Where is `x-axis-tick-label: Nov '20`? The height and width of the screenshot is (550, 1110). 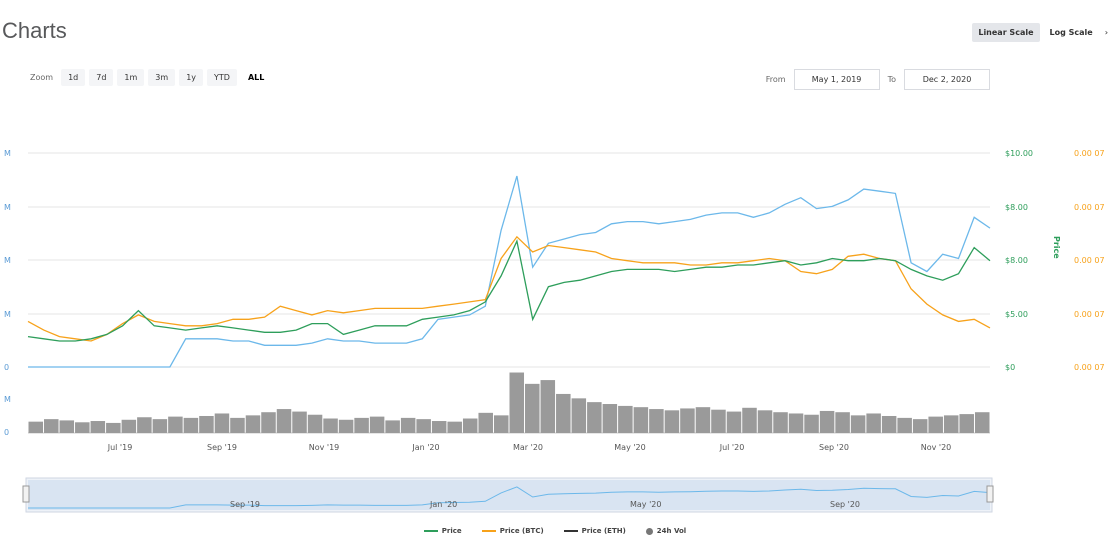
x-axis-tick-label: Nov '20 is located at coordinates (936, 447).